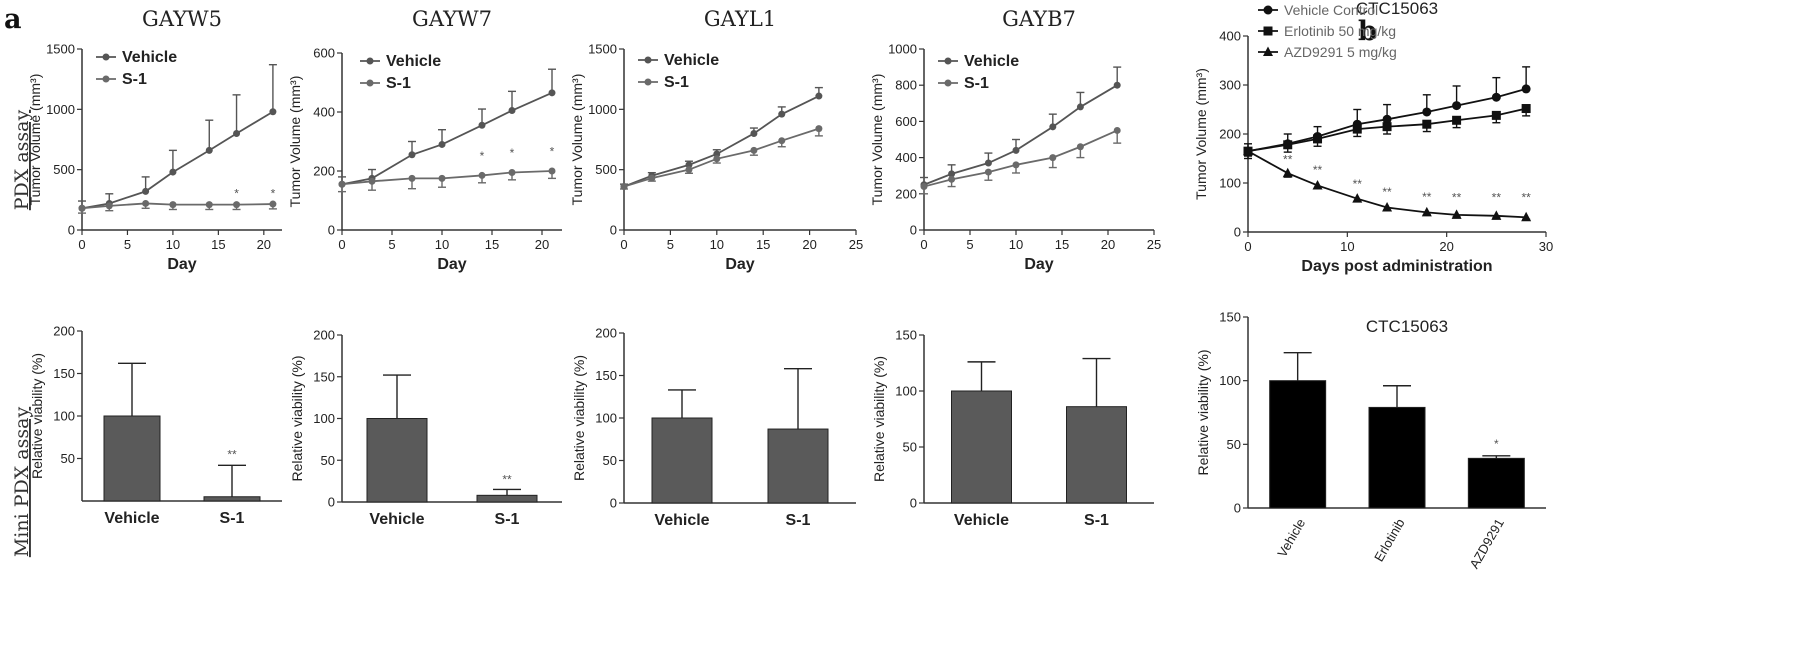 This screenshot has height=648, width=1800. What do you see at coordinates (981, 520) in the screenshot?
I see `bar3-category-label: Vehicle` at bounding box center [981, 520].